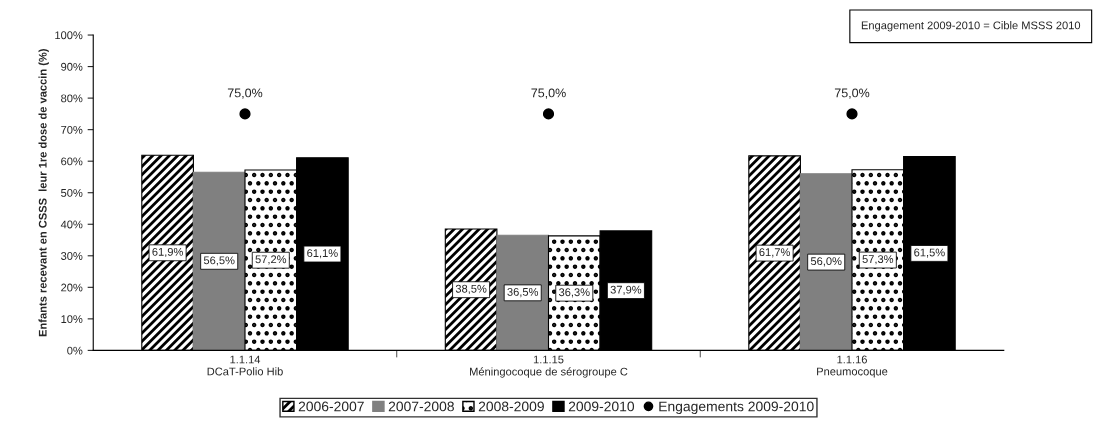 The height and width of the screenshot is (438, 1097). What do you see at coordinates (574, 293) in the screenshot?
I see `data-label: 36,3%` at bounding box center [574, 293].